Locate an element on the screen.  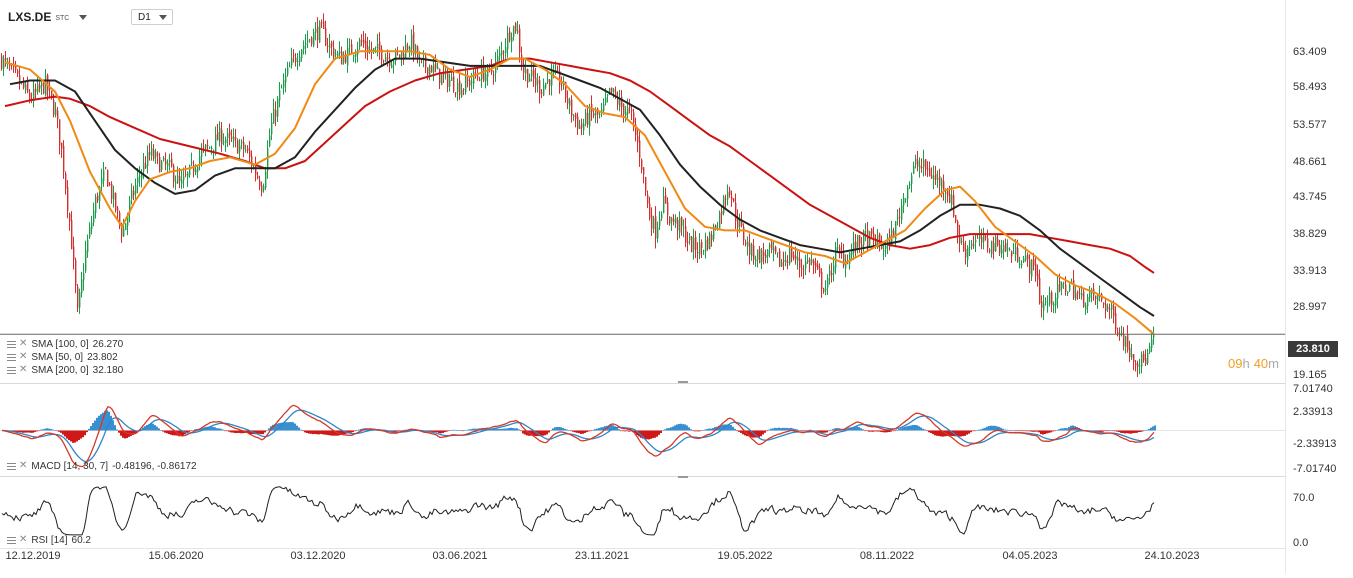
exchange-tag: STC is located at coordinates (62, 18).